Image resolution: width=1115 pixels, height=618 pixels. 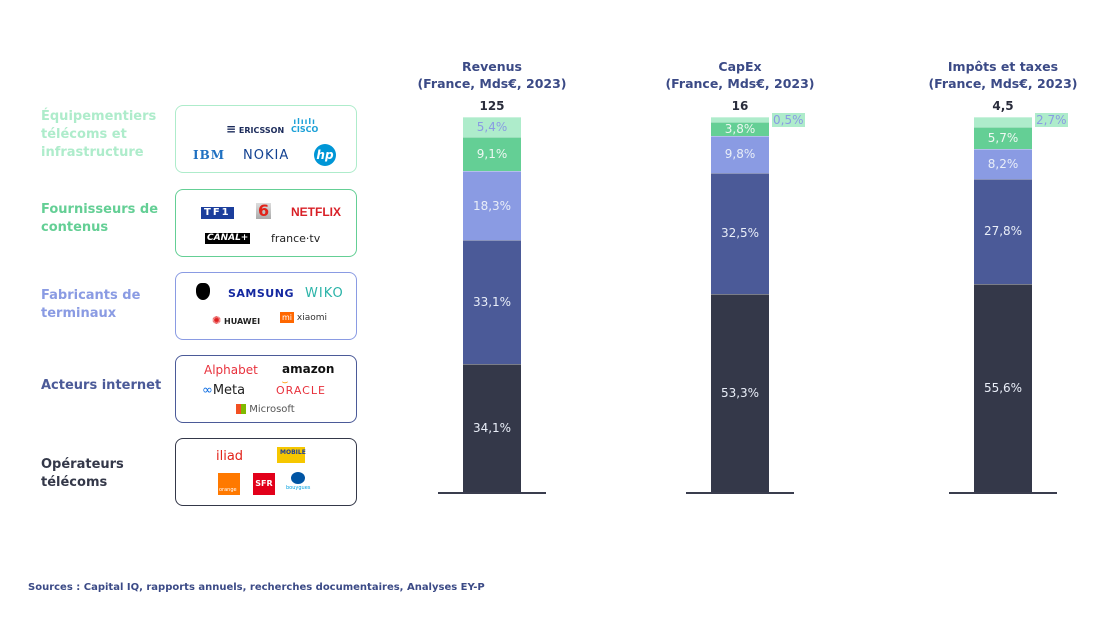 I want to click on bar-segment-label: 5,7%, so click(x=1003, y=137).